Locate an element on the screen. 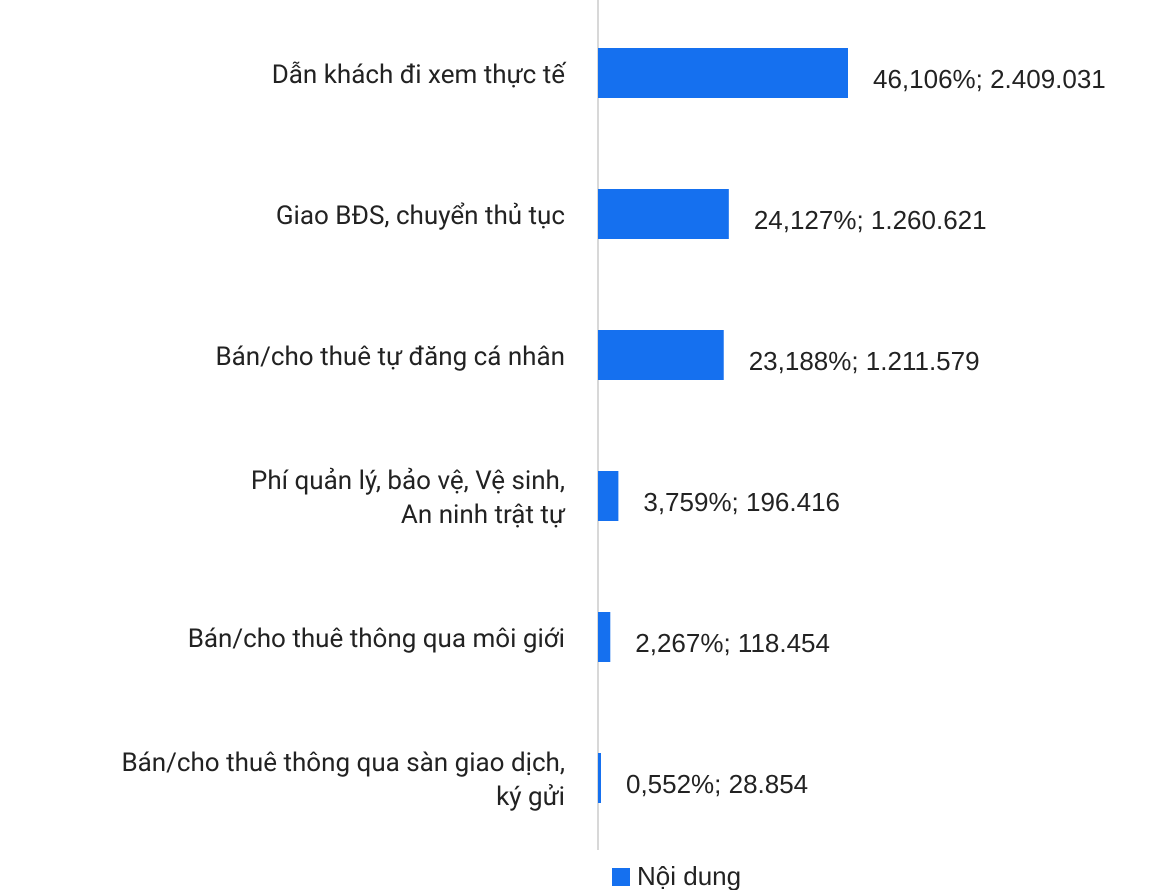 This screenshot has height=890, width=1173. value-label: 2,267%; 118.454 is located at coordinates (732, 643).